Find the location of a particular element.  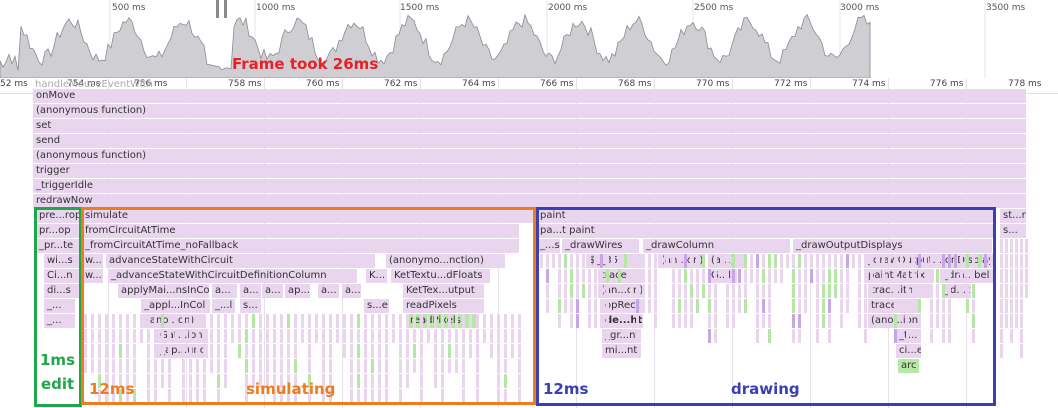

flame-bar-draw: ci...e is located at coordinates (909, 351).